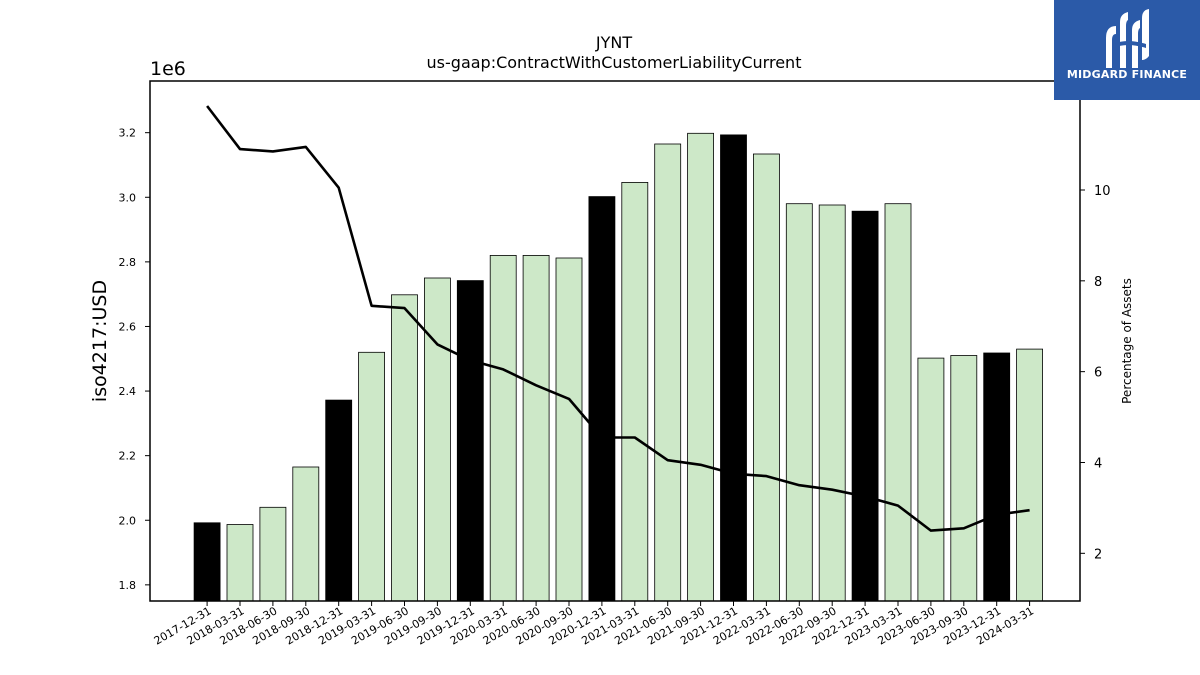  I want to click on y2-tick-label: 6, so click(1098, 373).